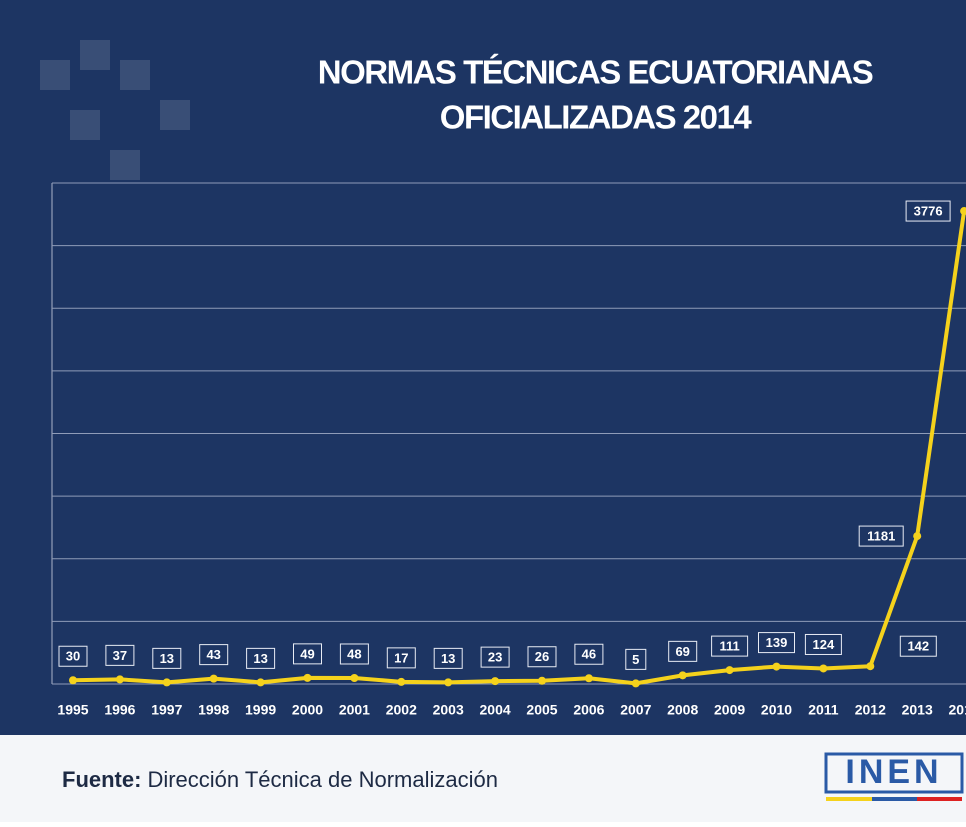 Image resolution: width=966 pixels, height=827 pixels. I want to click on data-label: 26, so click(542, 656).